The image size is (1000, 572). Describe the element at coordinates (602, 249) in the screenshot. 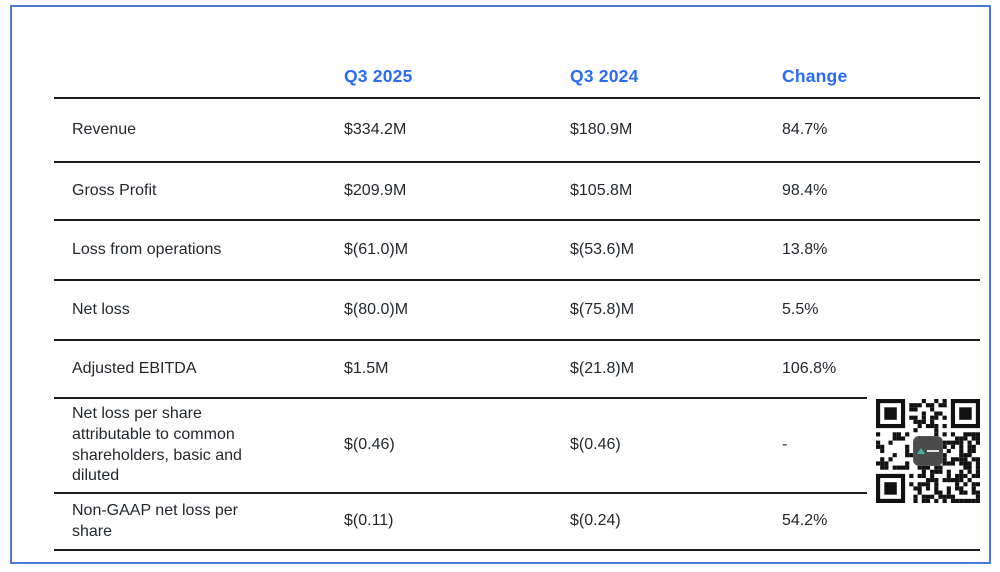

I see `row-q3-2024-value: $(53.6)M` at that location.